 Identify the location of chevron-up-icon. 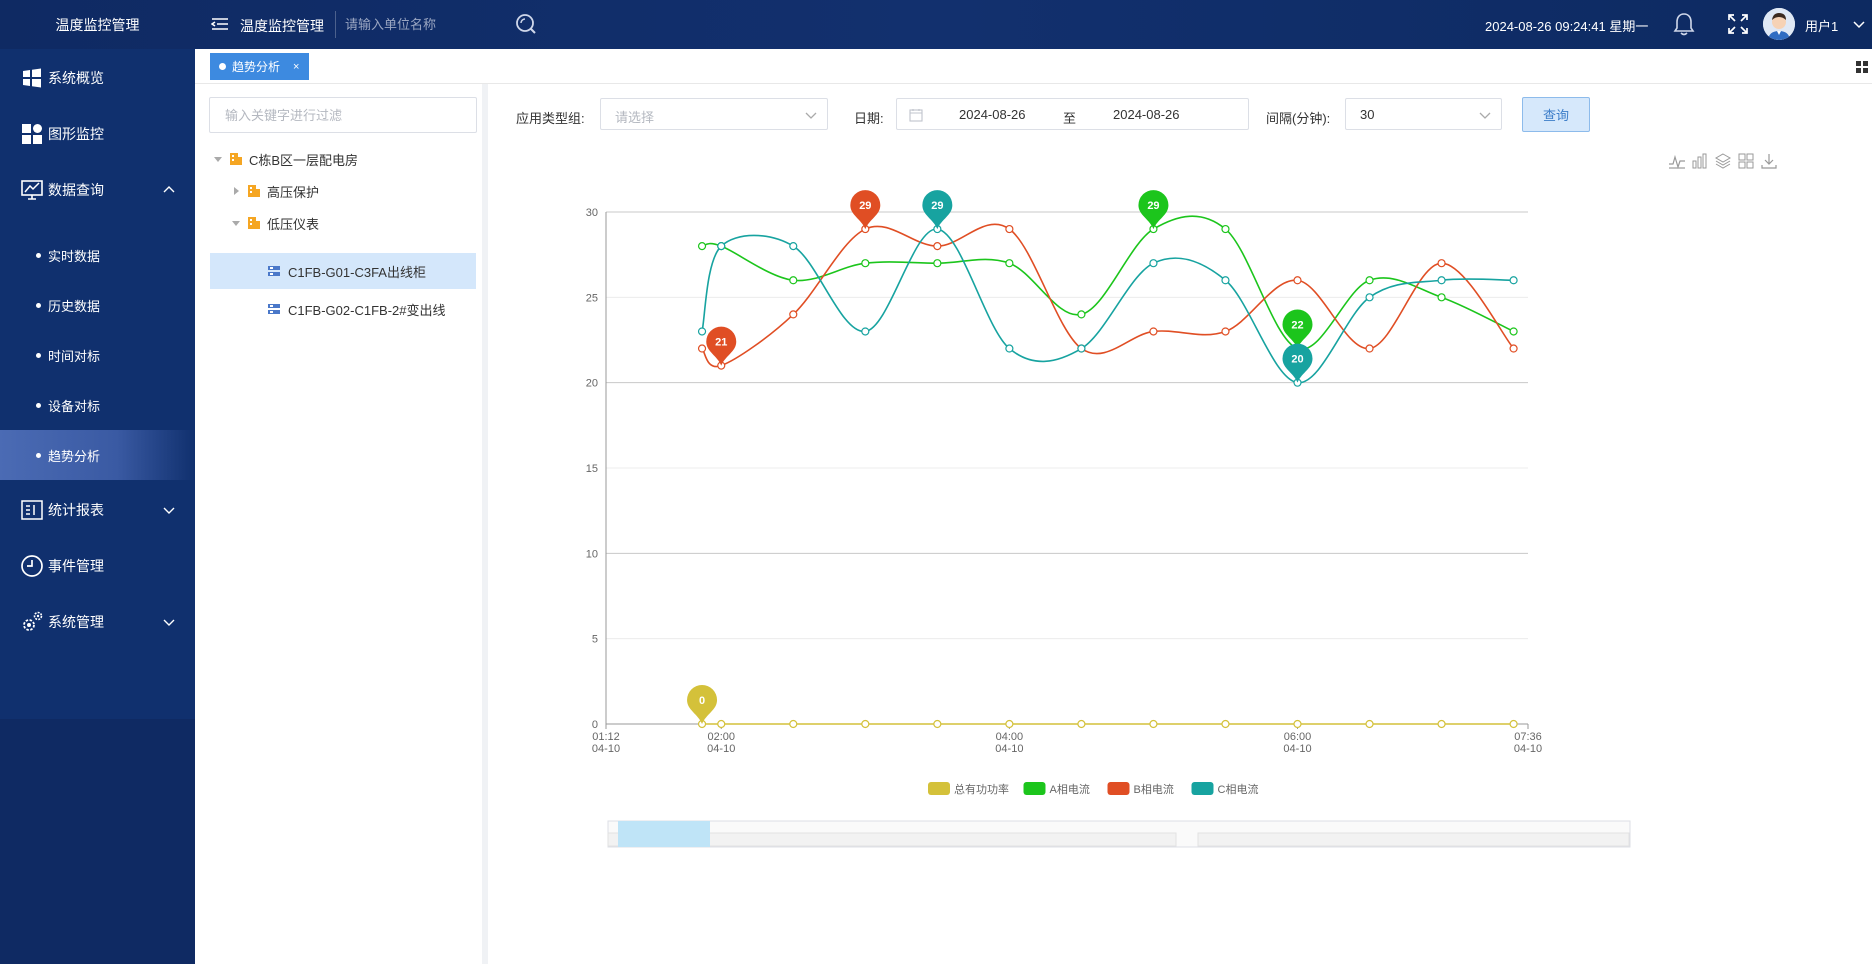
(169, 189).